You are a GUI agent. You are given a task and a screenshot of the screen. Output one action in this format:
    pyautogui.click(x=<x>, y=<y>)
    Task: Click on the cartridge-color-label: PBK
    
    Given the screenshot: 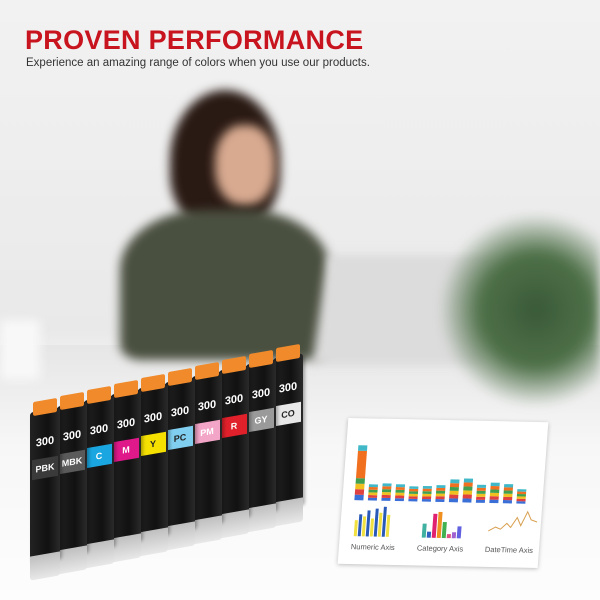 What is the action you would take?
    pyautogui.click(x=45, y=468)
    